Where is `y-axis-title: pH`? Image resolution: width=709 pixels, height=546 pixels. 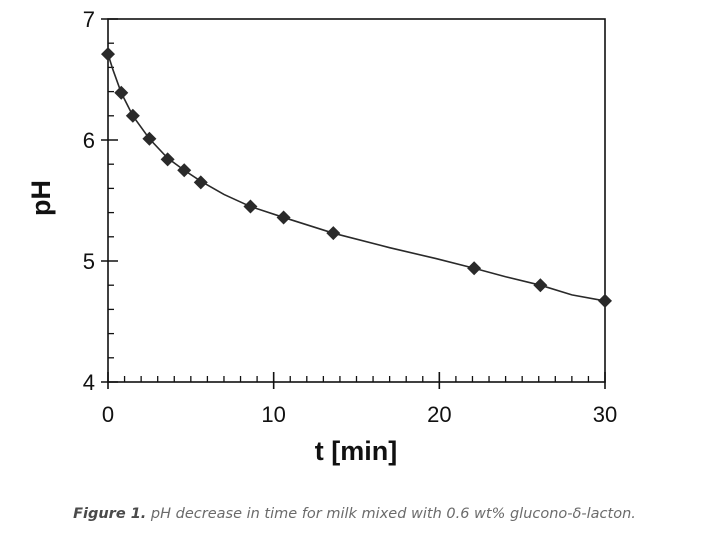
y-axis-title: pH is located at coordinates (41, 198).